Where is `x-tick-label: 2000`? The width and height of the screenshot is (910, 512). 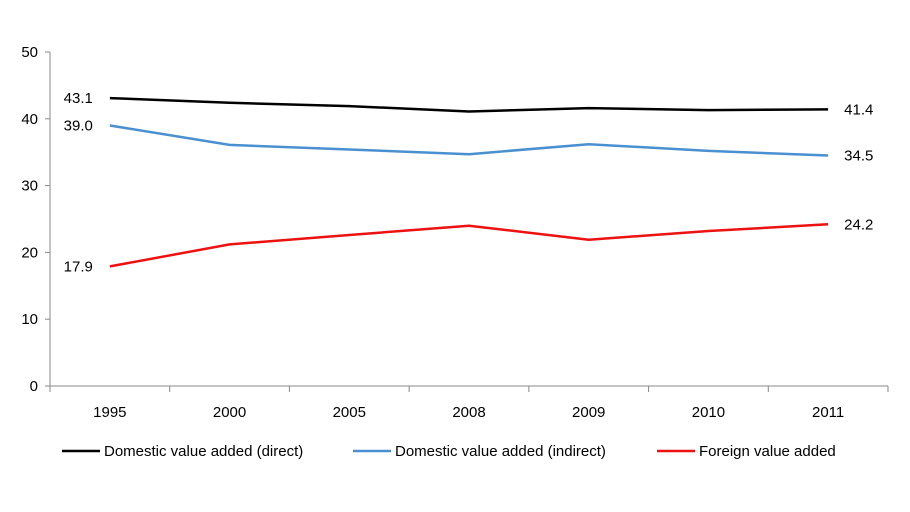
x-tick-label: 2000 is located at coordinates (229, 412).